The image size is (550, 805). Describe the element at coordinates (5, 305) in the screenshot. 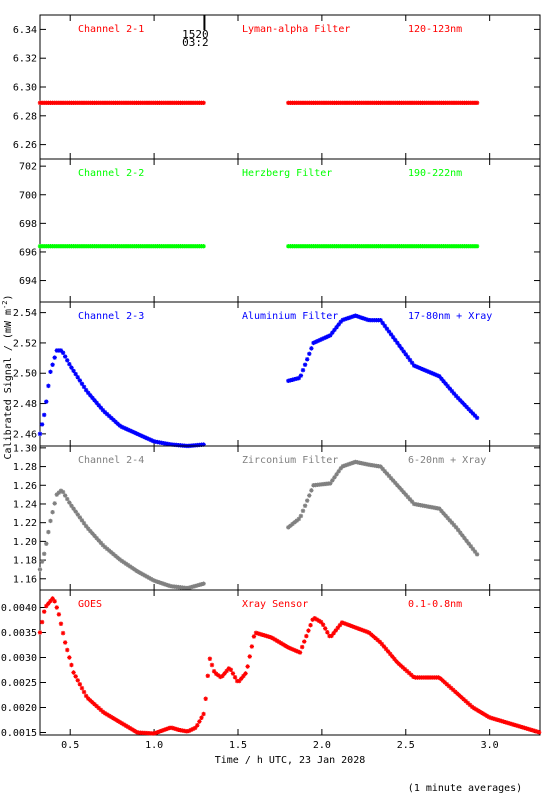

I see `y-axis-label-exp: -2` at that location.